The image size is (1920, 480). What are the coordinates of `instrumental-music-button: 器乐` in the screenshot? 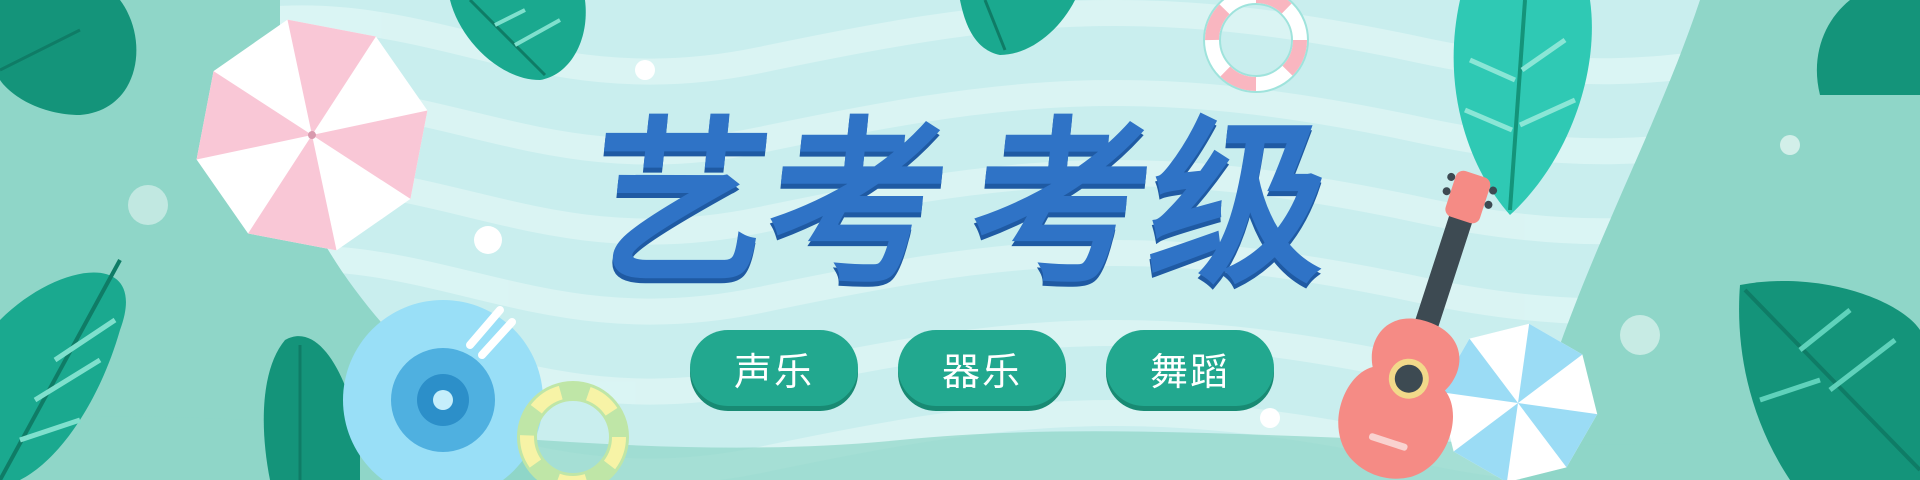 It's located at (982, 368).